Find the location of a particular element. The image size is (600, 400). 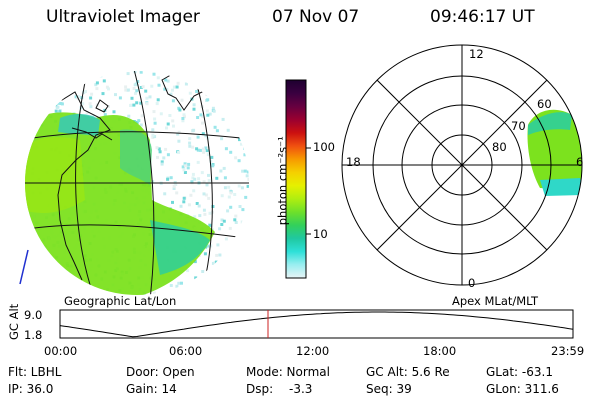

mlt-label-12: 12 is located at coordinates (476, 54).